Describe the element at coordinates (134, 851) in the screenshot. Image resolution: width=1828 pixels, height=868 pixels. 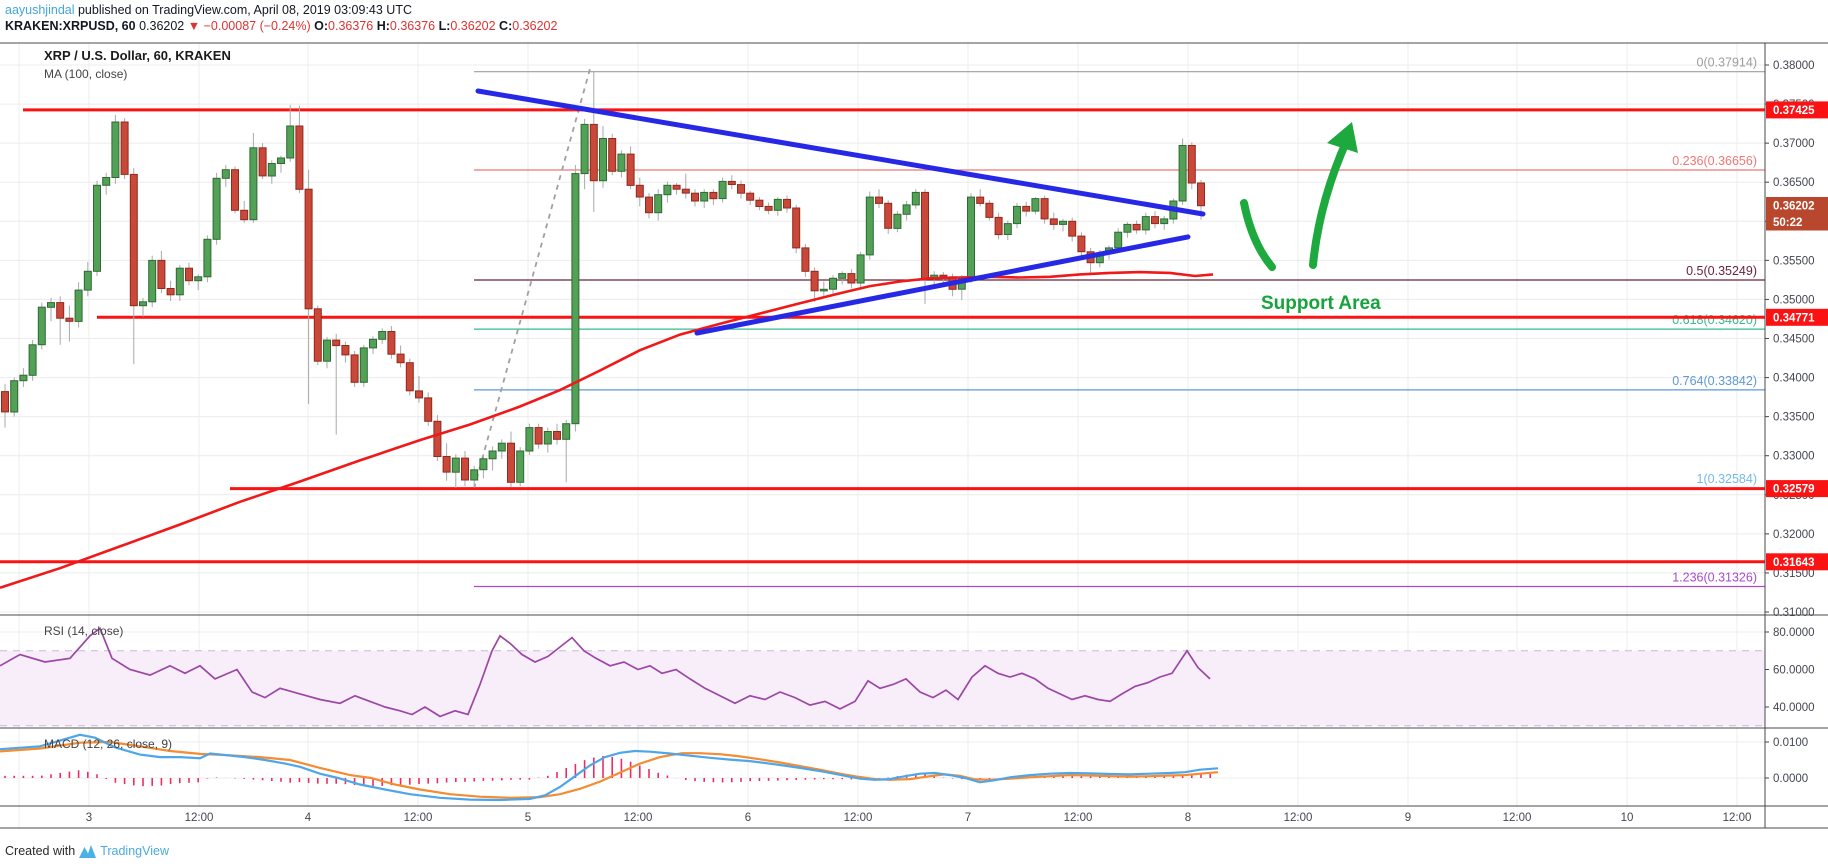
I see `tradingview-brand-link: TradingView` at that location.